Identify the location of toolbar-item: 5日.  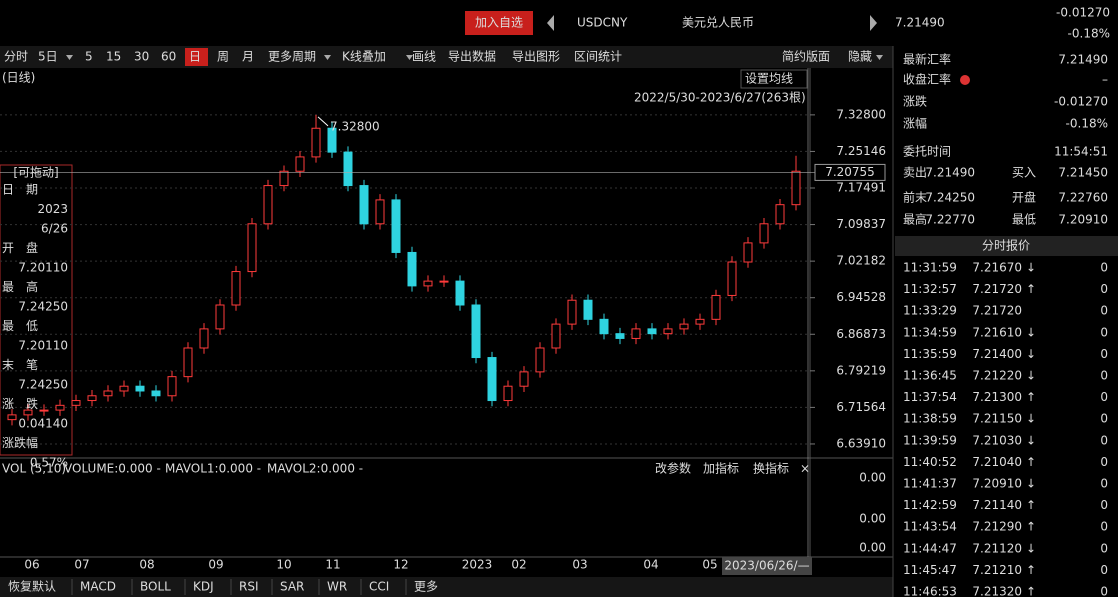
(48, 57).